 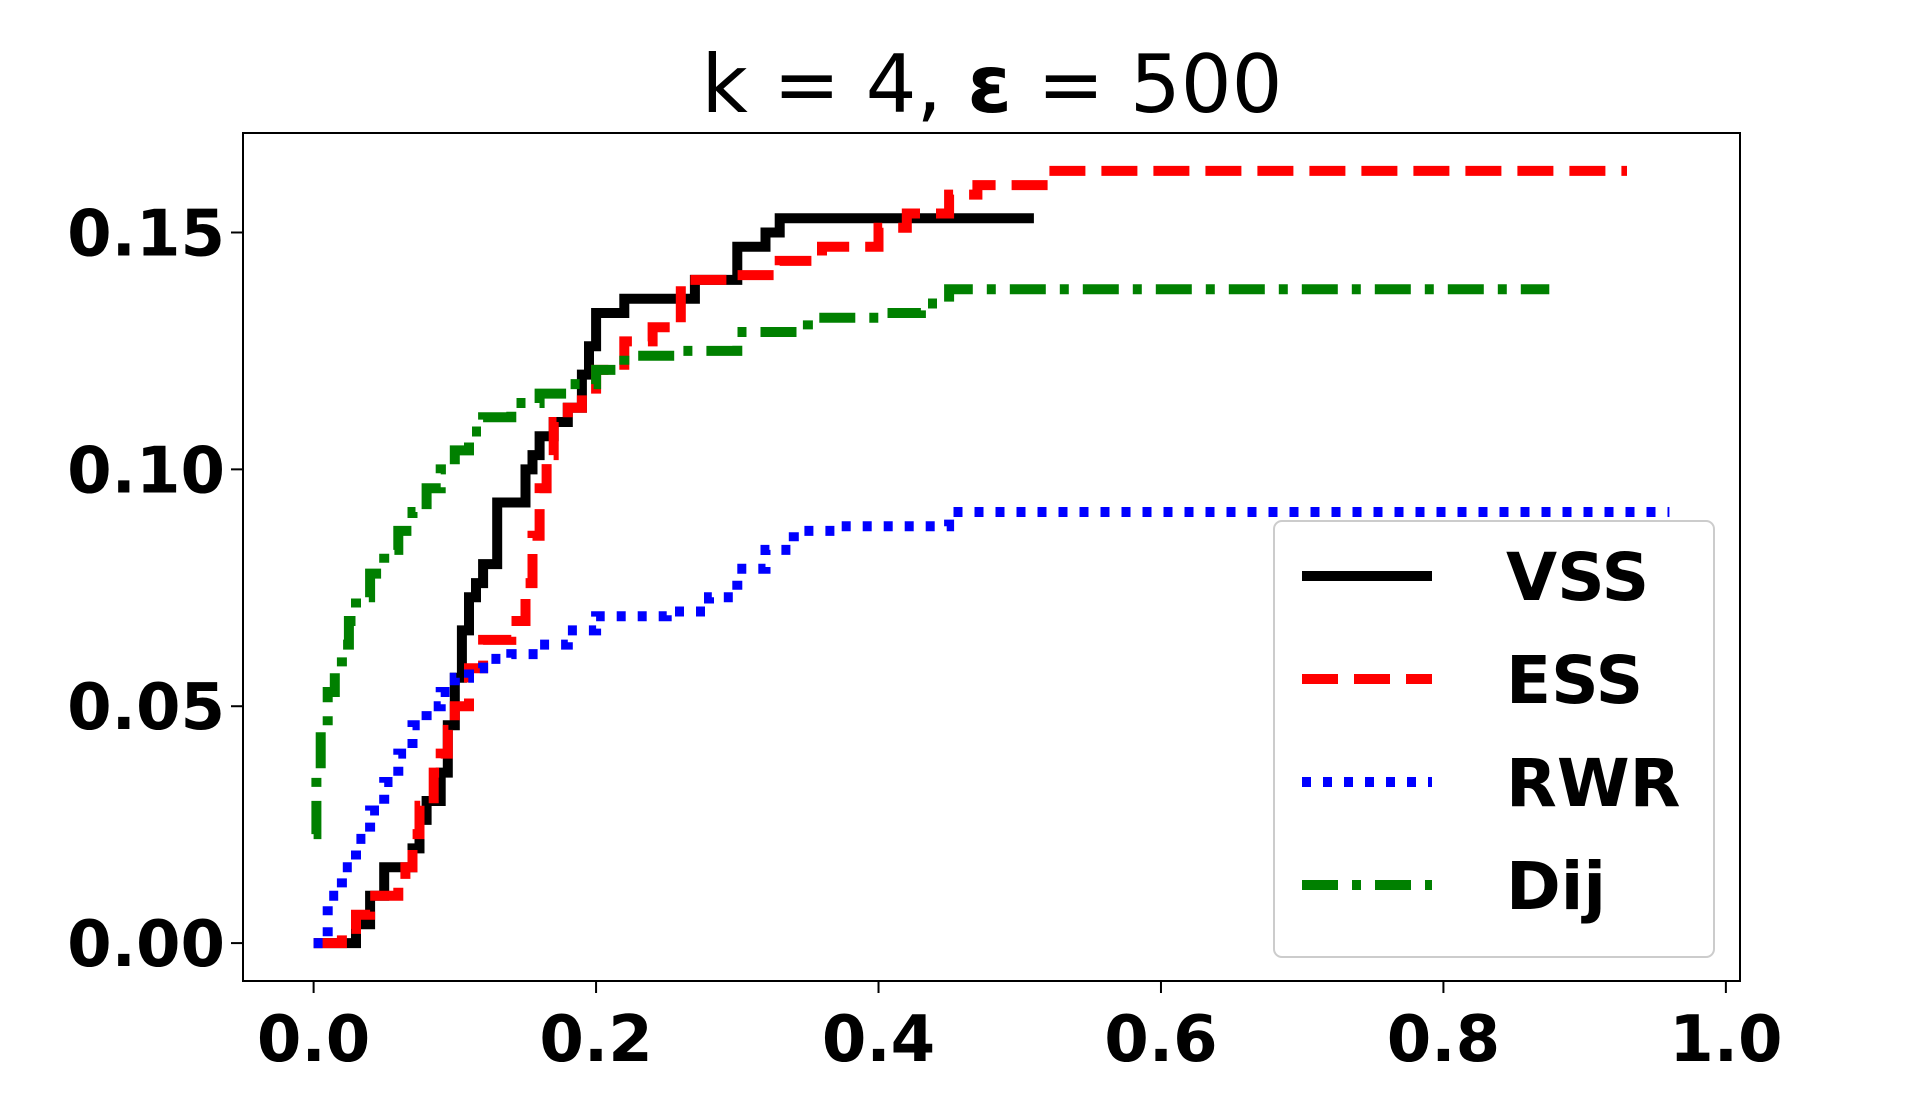 What do you see at coordinates (1577, 577) in the screenshot?
I see `legend-label-vss: VSS` at bounding box center [1577, 577].